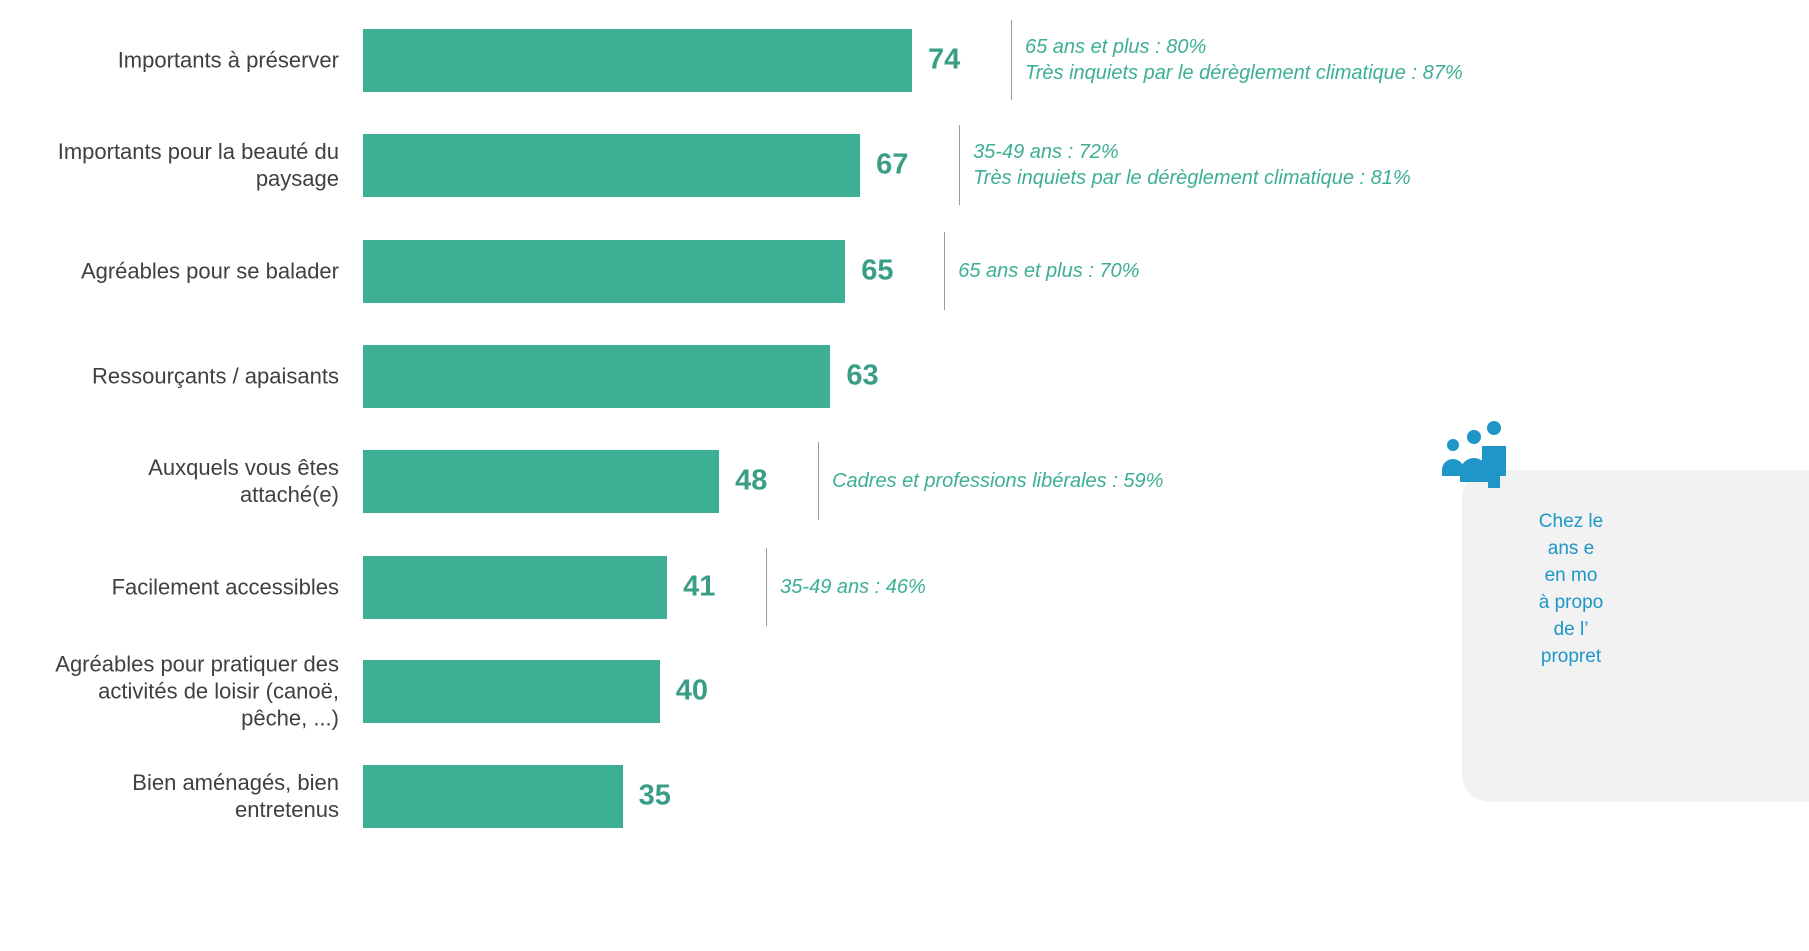 Image resolution: width=1809 pixels, height=951 pixels. Describe the element at coordinates (699, 586) in the screenshot. I see `bar-value-label: 41` at that location.